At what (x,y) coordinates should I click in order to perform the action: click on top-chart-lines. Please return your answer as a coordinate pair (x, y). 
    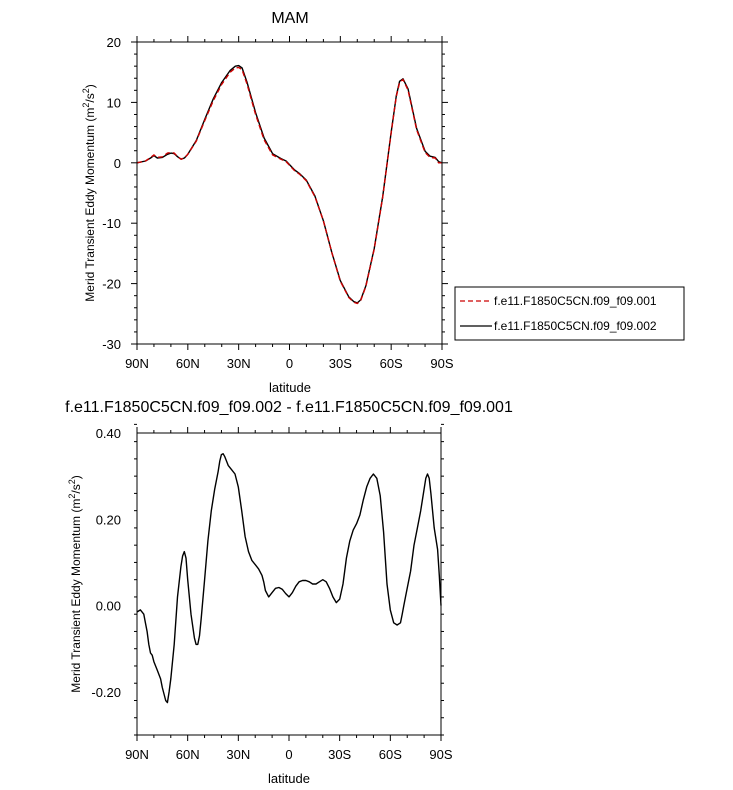
    Looking at the image, I should click on (289, 184).